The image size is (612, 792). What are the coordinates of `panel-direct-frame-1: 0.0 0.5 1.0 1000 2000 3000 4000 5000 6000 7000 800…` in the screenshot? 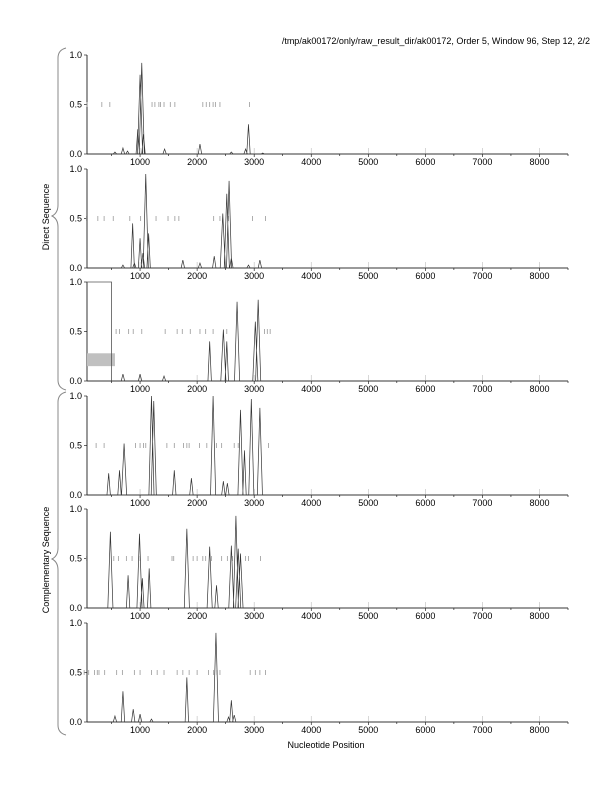 It's located at (319, 108).